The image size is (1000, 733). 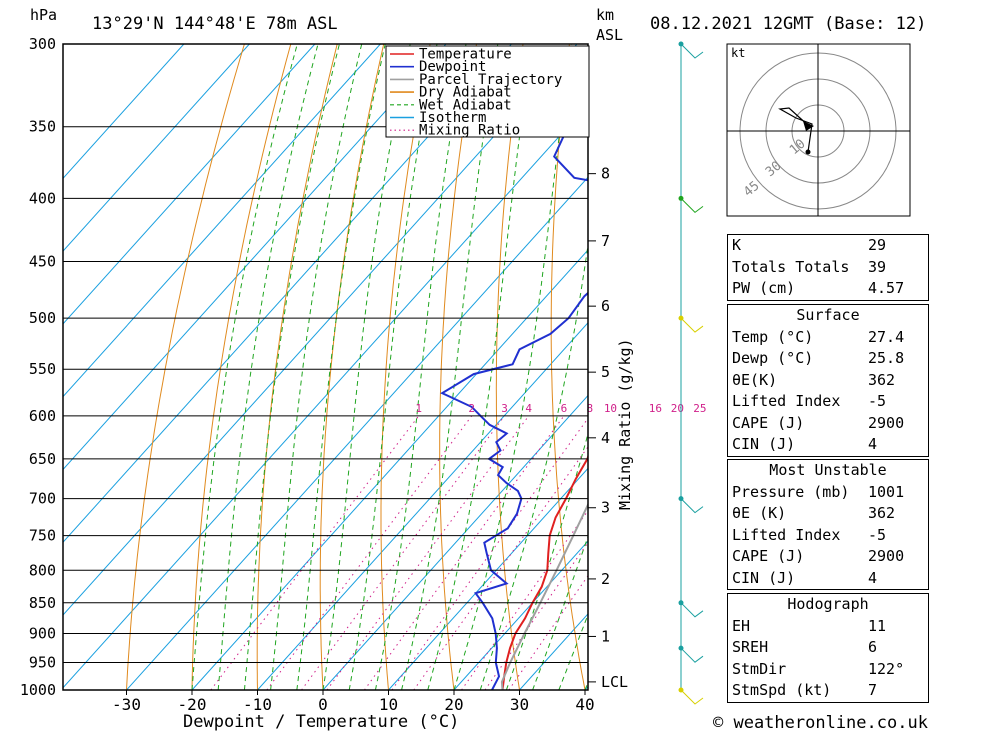 I want to click on x-tick-label: 0, so click(x=323, y=704).